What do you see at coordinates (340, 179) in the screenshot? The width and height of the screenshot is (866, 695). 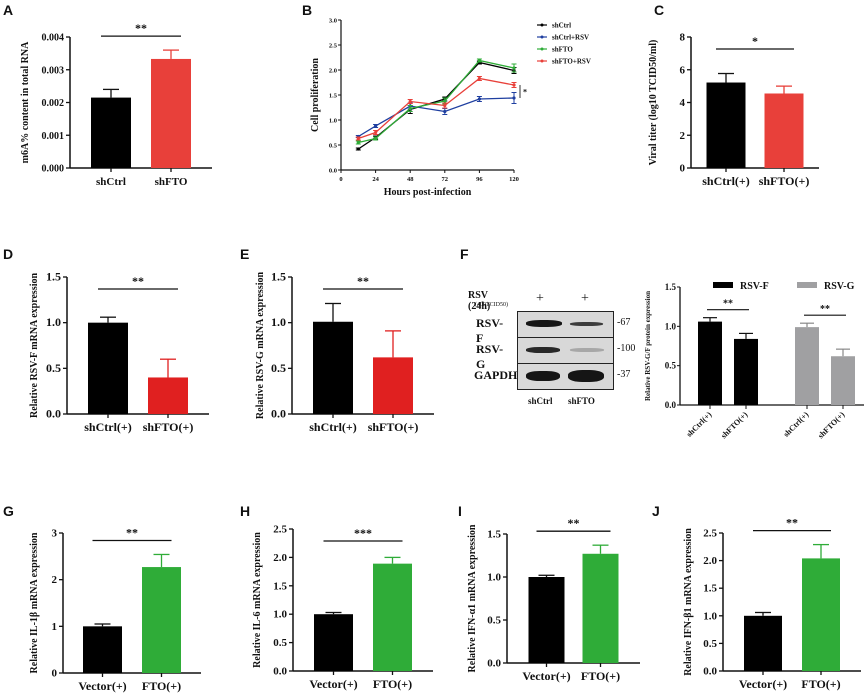 I see `chart-B-x-tick-label: 0` at bounding box center [340, 179].